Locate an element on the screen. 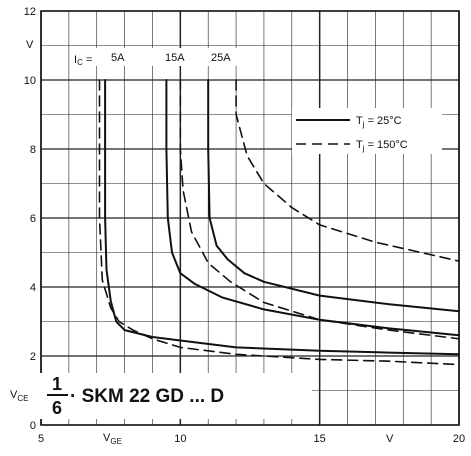 The width and height of the screenshot is (471, 456). legend: Tj = 25°C Tj = 150°C is located at coordinates (367, 131).